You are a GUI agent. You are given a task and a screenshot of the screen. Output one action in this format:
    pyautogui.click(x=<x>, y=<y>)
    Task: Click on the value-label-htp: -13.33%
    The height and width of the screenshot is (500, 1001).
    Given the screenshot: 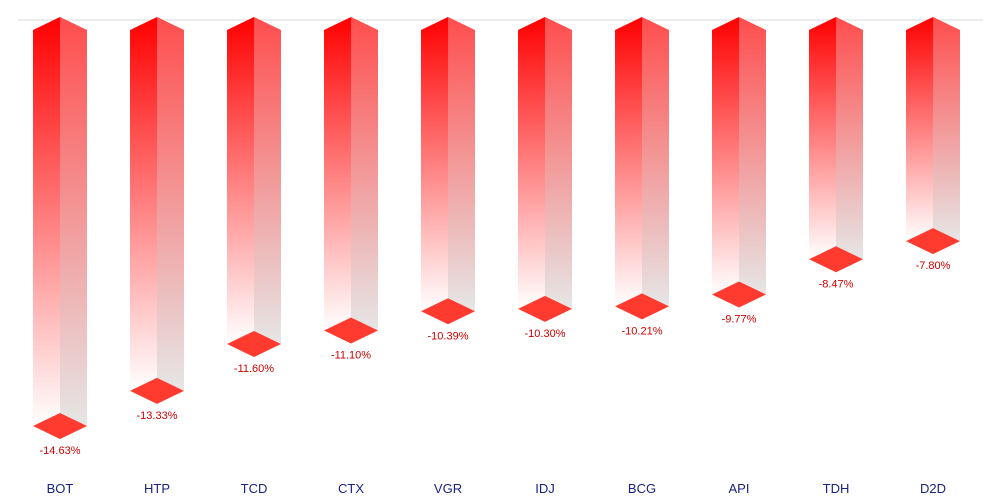 What is the action you would take?
    pyautogui.click(x=157, y=416)
    